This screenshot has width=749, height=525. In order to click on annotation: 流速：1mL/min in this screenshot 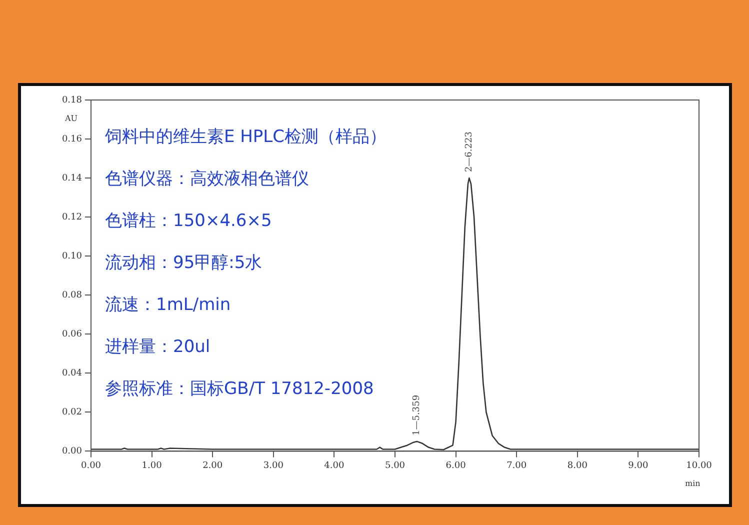, I will do `click(168, 305)`.